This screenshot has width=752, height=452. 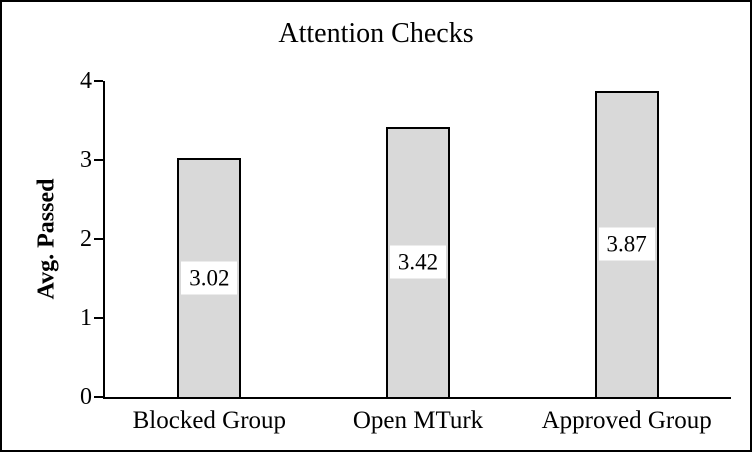 What do you see at coordinates (86, 239) in the screenshot?
I see `y-tick-label: 2` at bounding box center [86, 239].